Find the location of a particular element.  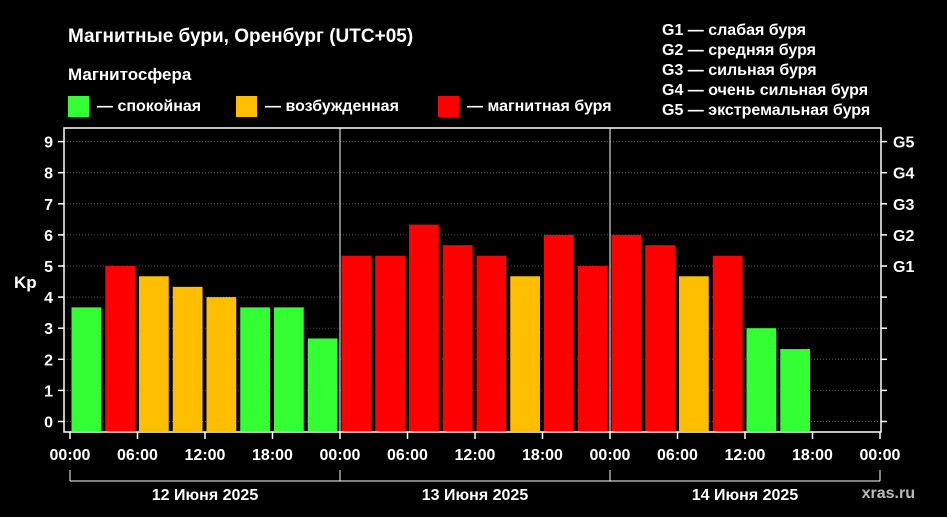

y-tick-label: 2 is located at coordinates (48, 360).